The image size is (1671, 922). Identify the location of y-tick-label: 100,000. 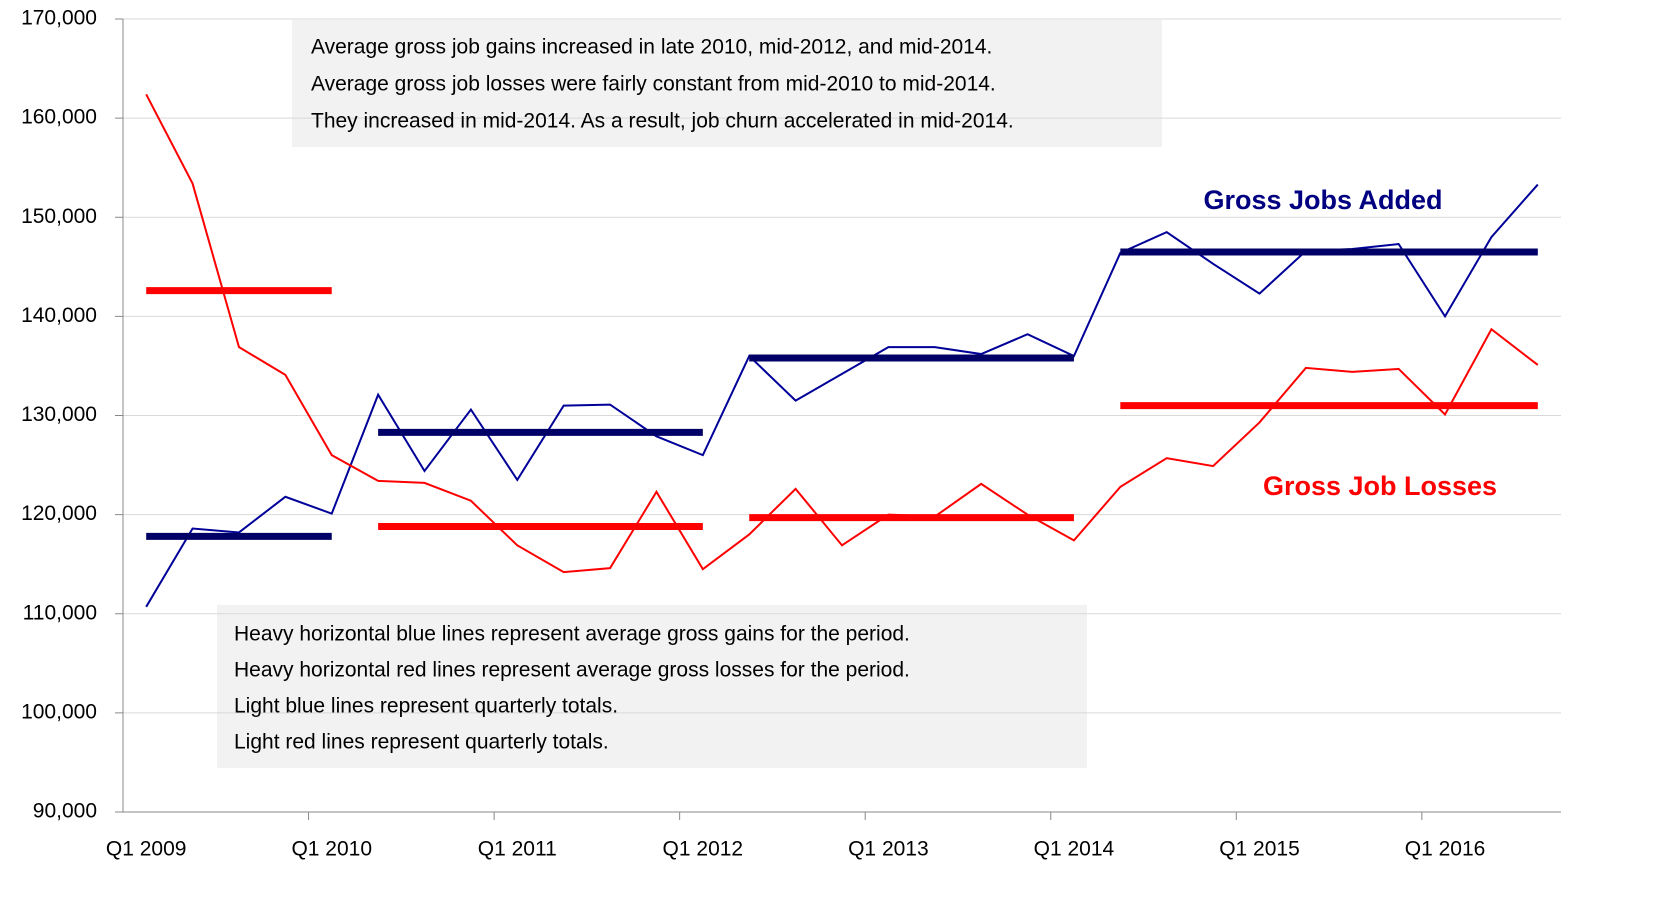
(59, 711).